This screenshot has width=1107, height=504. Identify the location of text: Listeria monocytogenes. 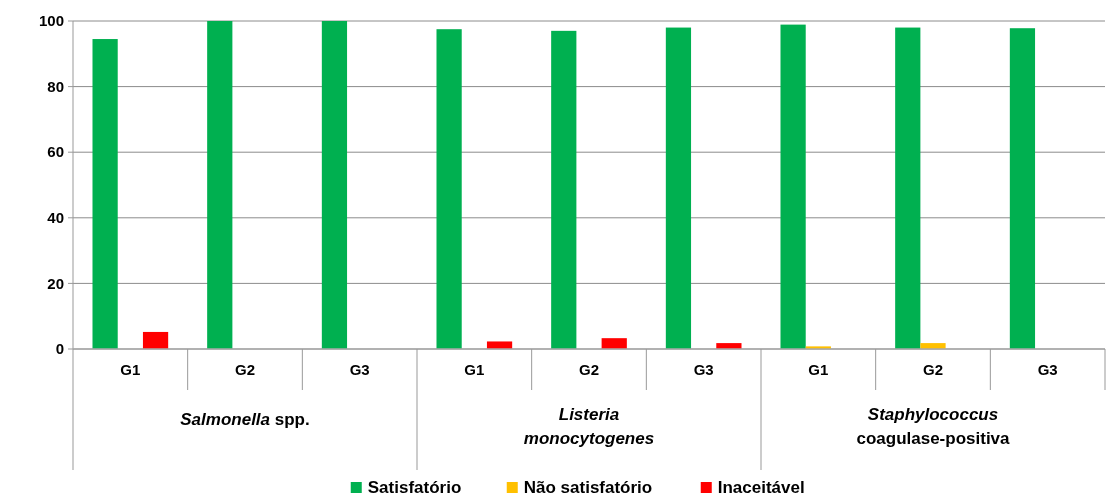
(589, 426).